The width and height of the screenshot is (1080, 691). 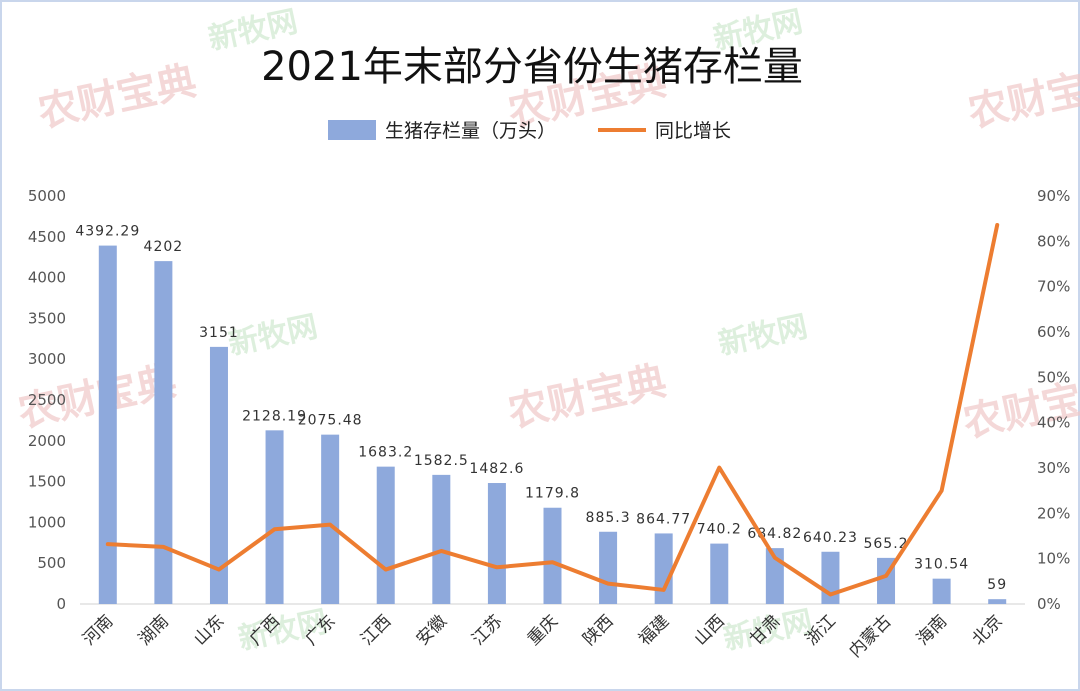 I want to click on bar-value-label: 640.23, so click(x=830, y=538).